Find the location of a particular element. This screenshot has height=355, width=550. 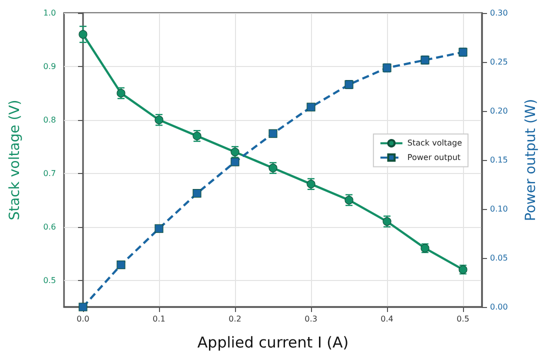

x-tick-label: 0.3 is located at coordinates (311, 319).